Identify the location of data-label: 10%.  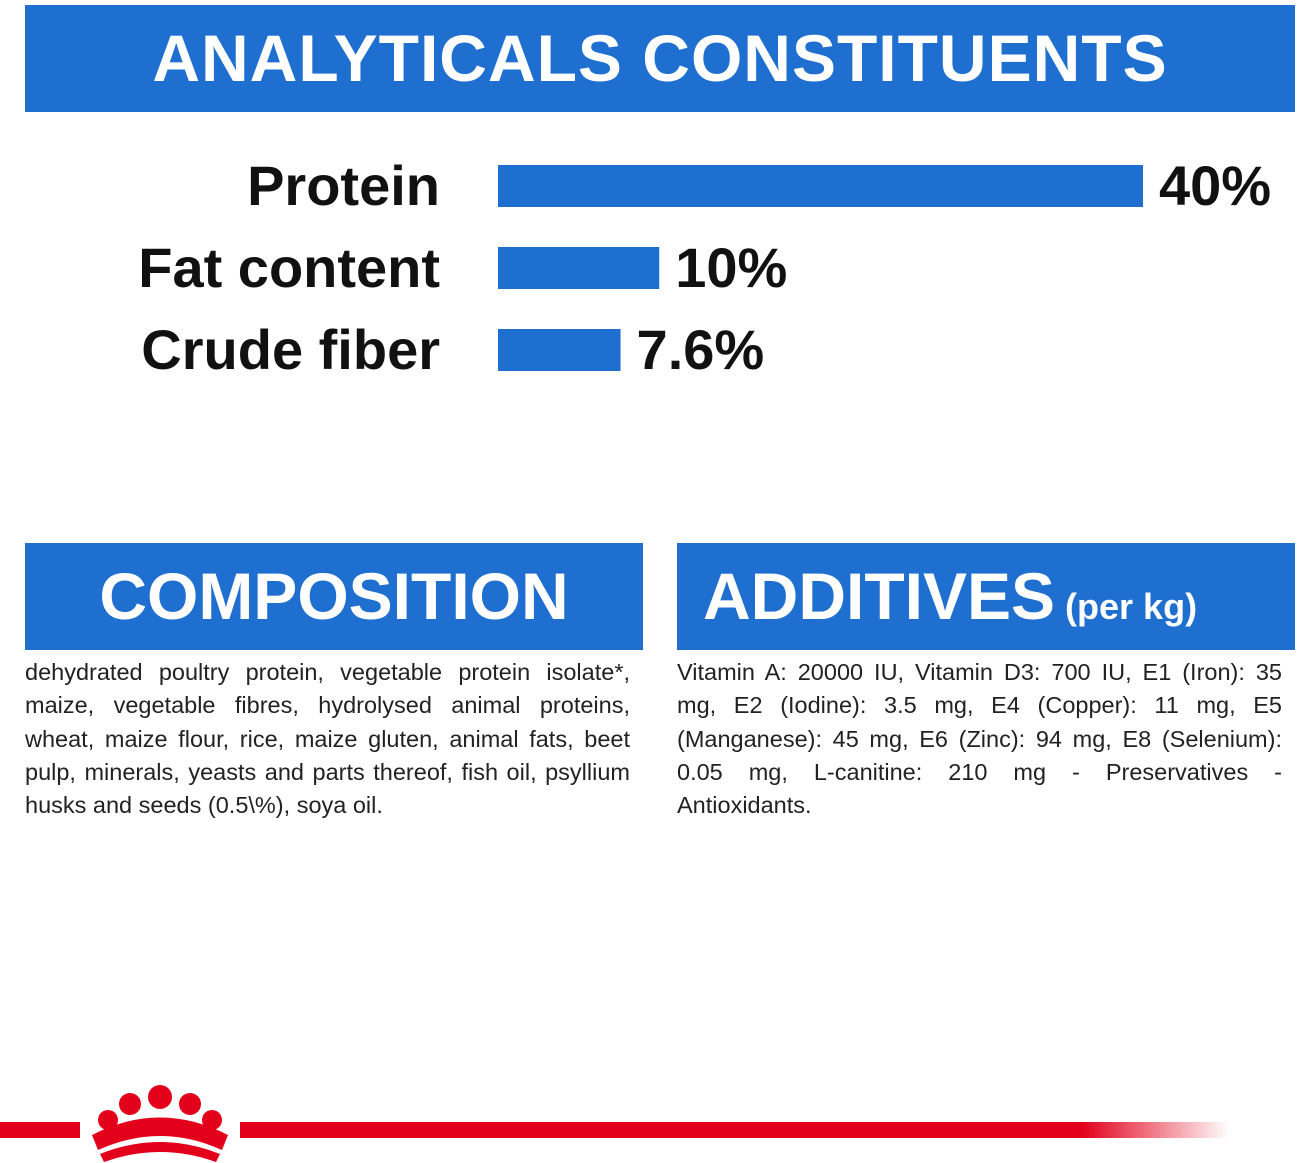
(731, 267).